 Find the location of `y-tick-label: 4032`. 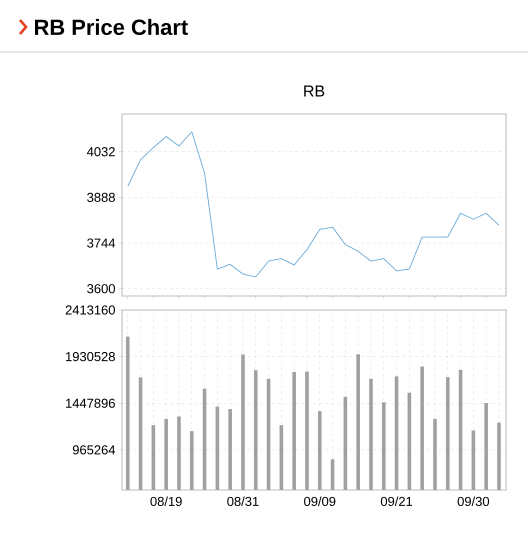

y-tick-label: 4032 is located at coordinates (100, 151).